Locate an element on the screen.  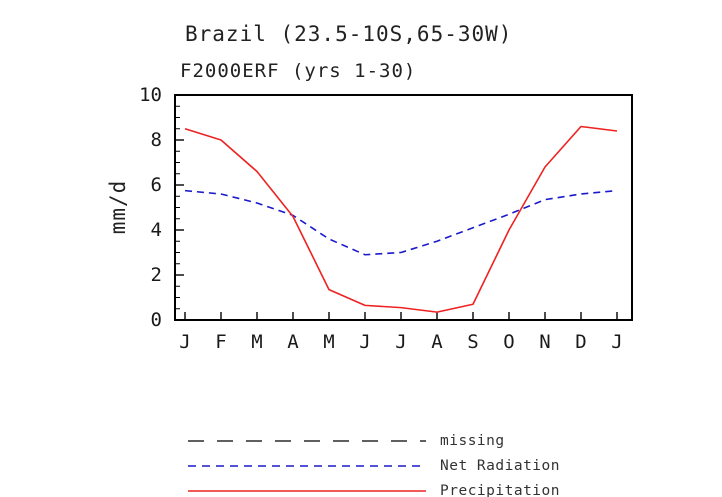
net-radiation-line-sample is located at coordinates (307, 465).